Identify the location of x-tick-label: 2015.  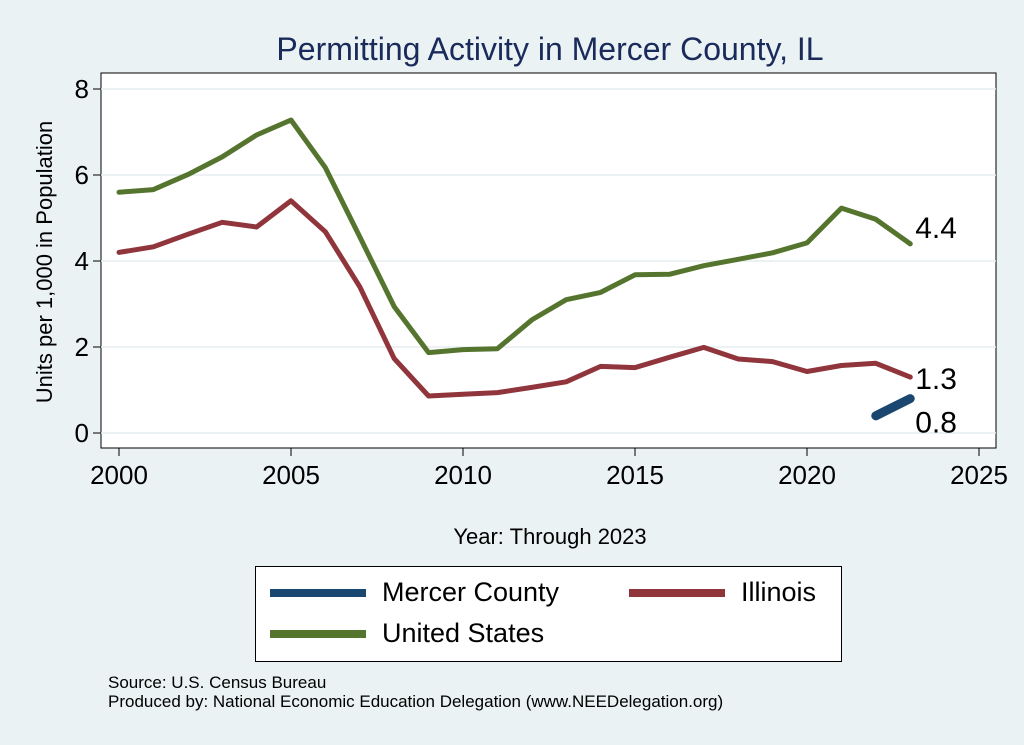
(635, 475).